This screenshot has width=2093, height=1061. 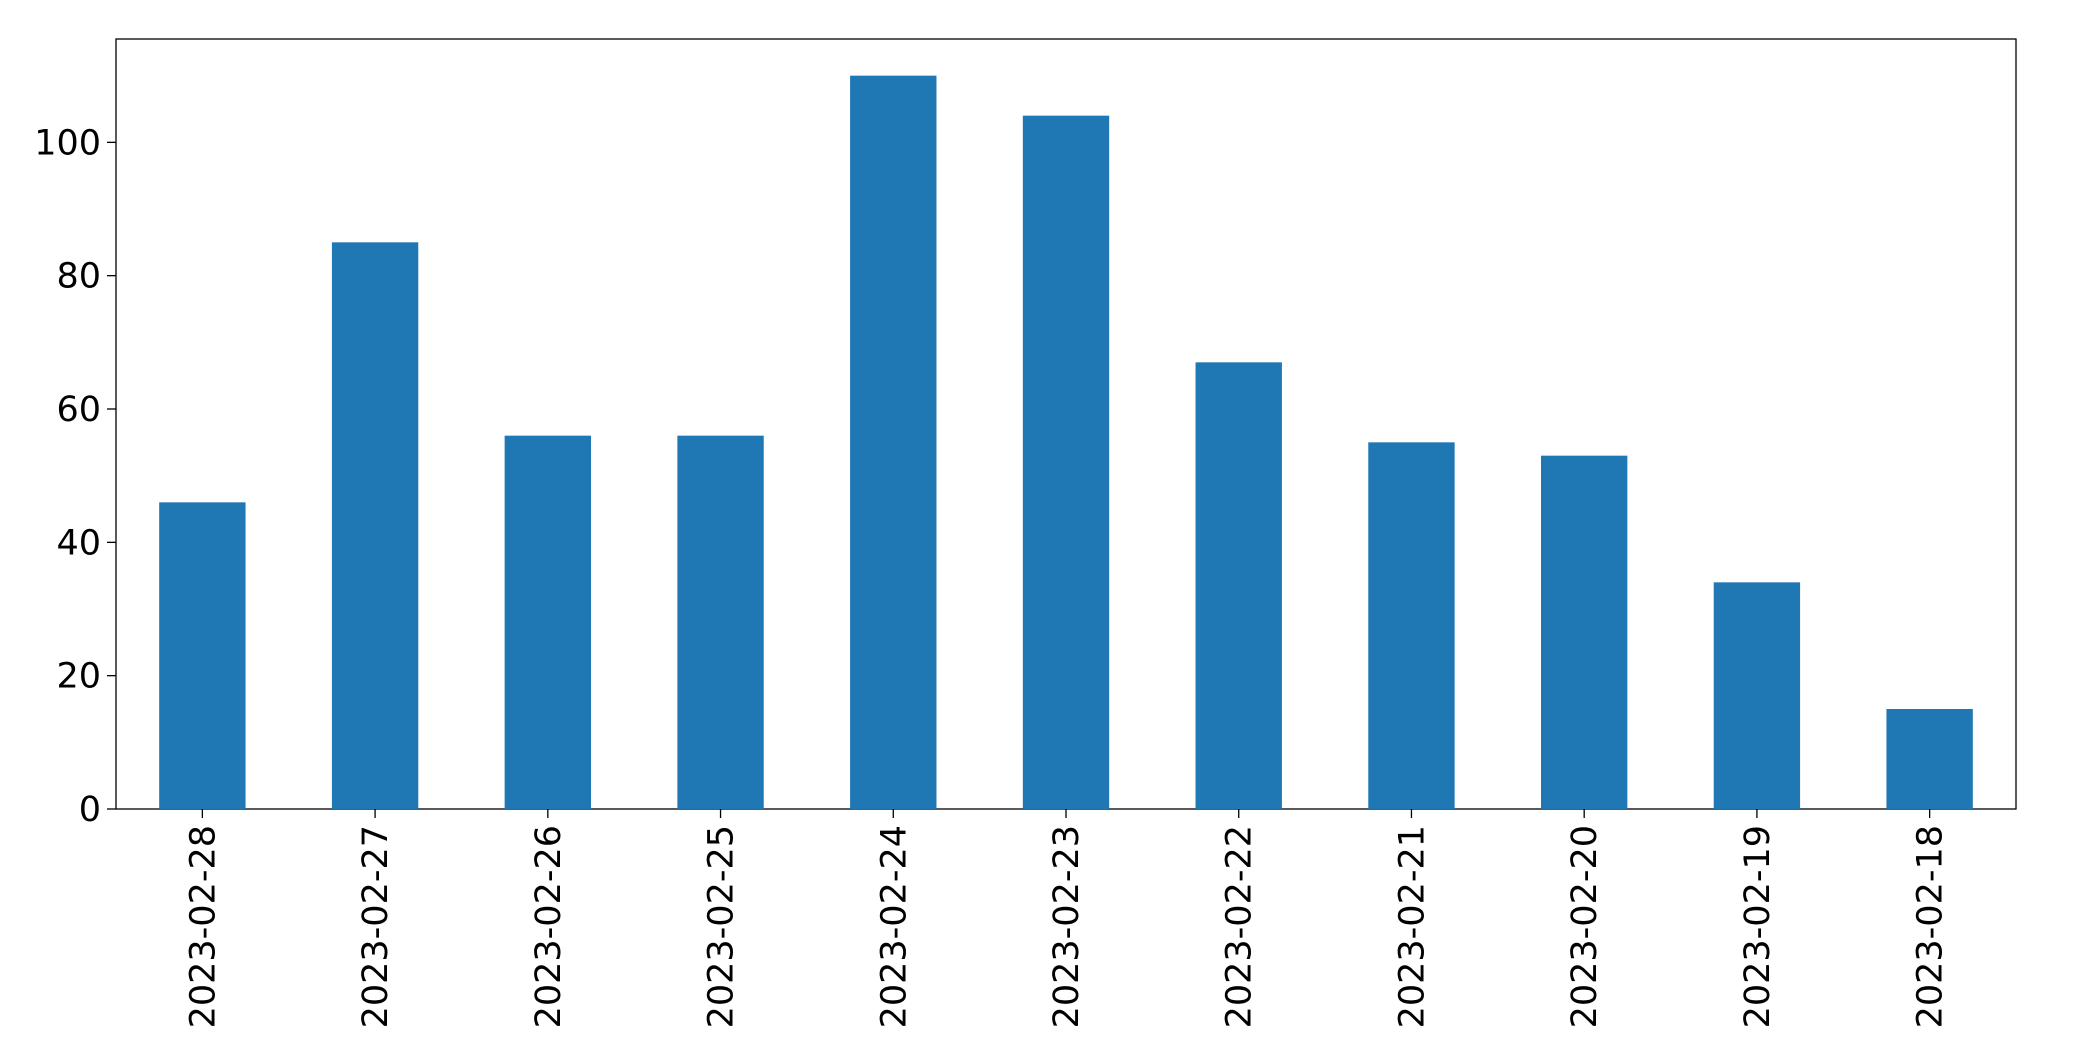 What do you see at coordinates (376, 926) in the screenshot?
I see `x-tick-label: 2023-02-27` at bounding box center [376, 926].